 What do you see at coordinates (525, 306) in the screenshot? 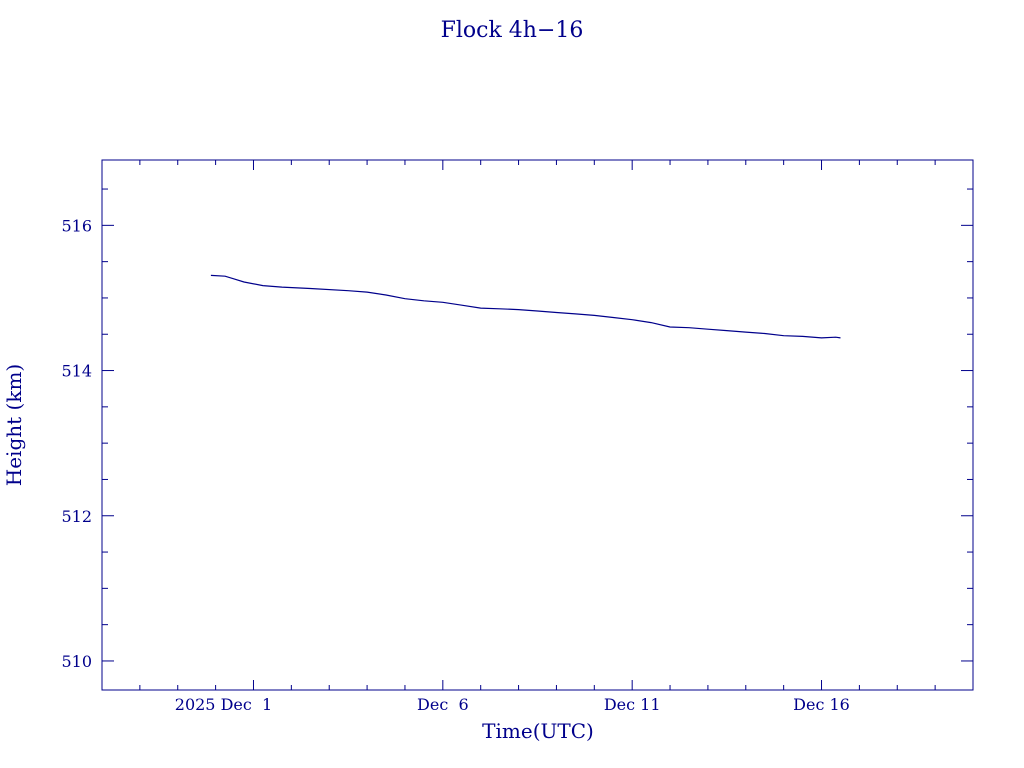
I see `series-line` at bounding box center [525, 306].